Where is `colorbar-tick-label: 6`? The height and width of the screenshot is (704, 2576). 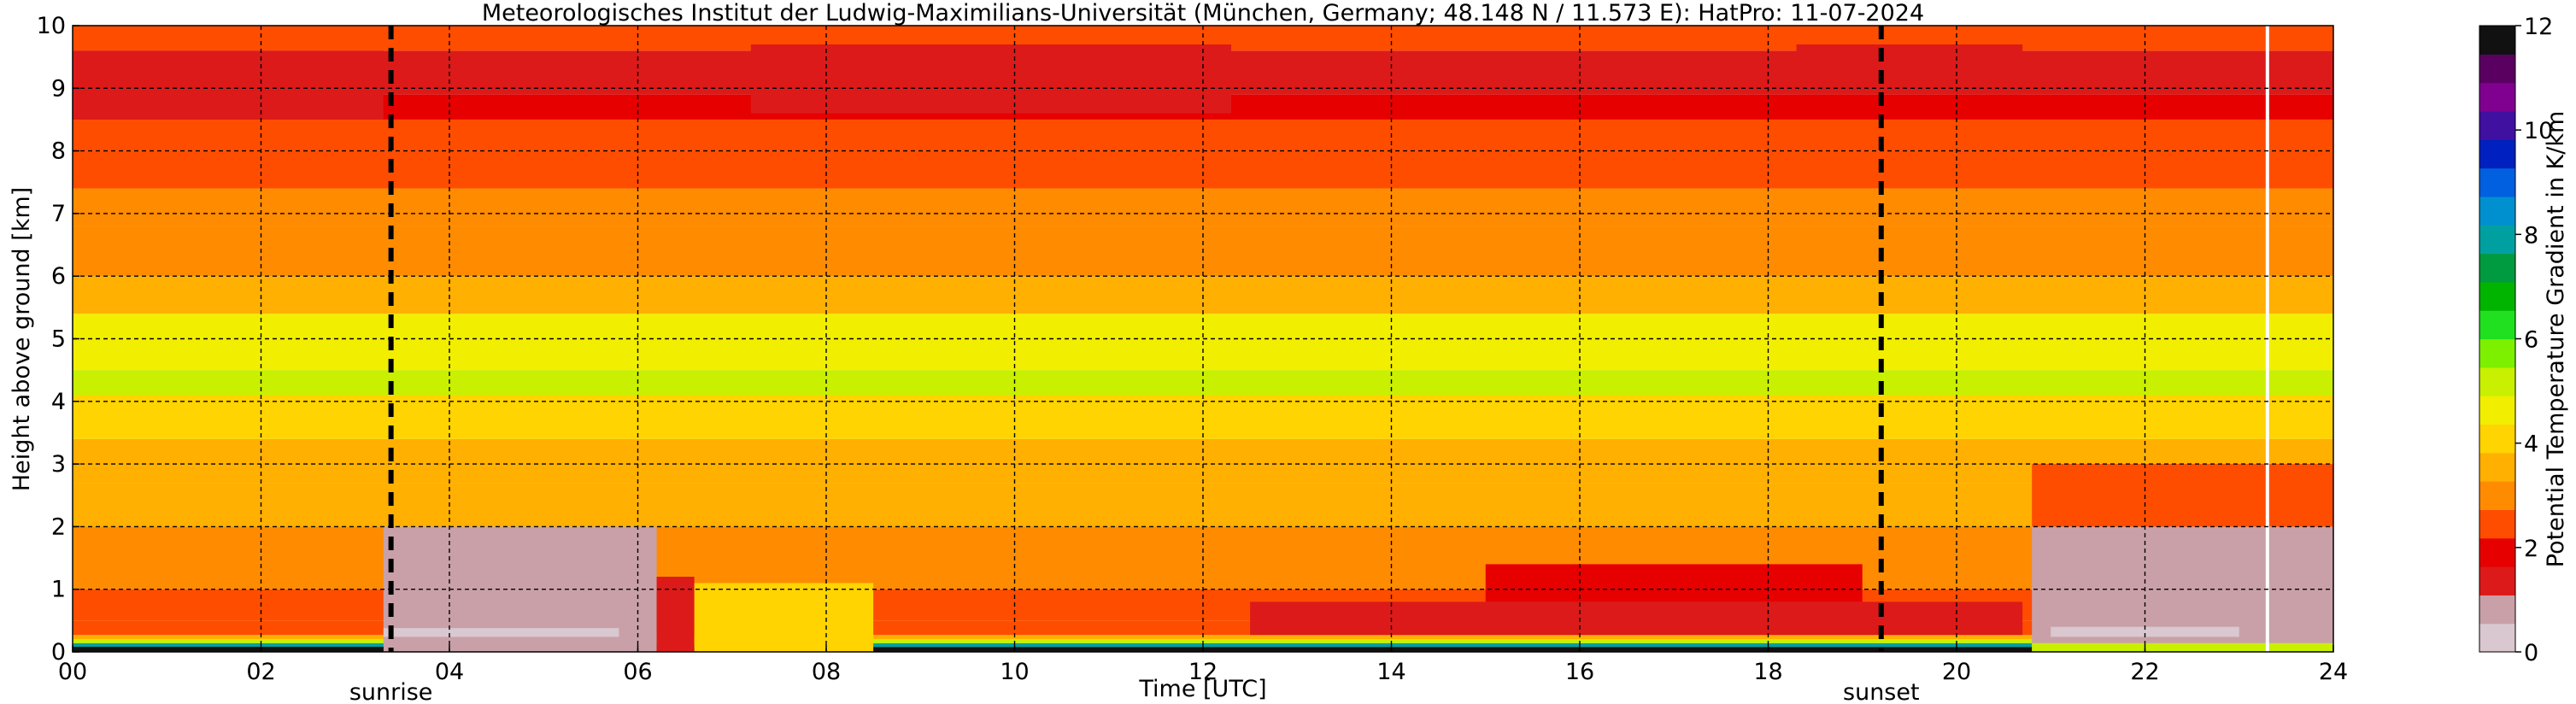 colorbar-tick-label: 6 is located at coordinates (2531, 340).